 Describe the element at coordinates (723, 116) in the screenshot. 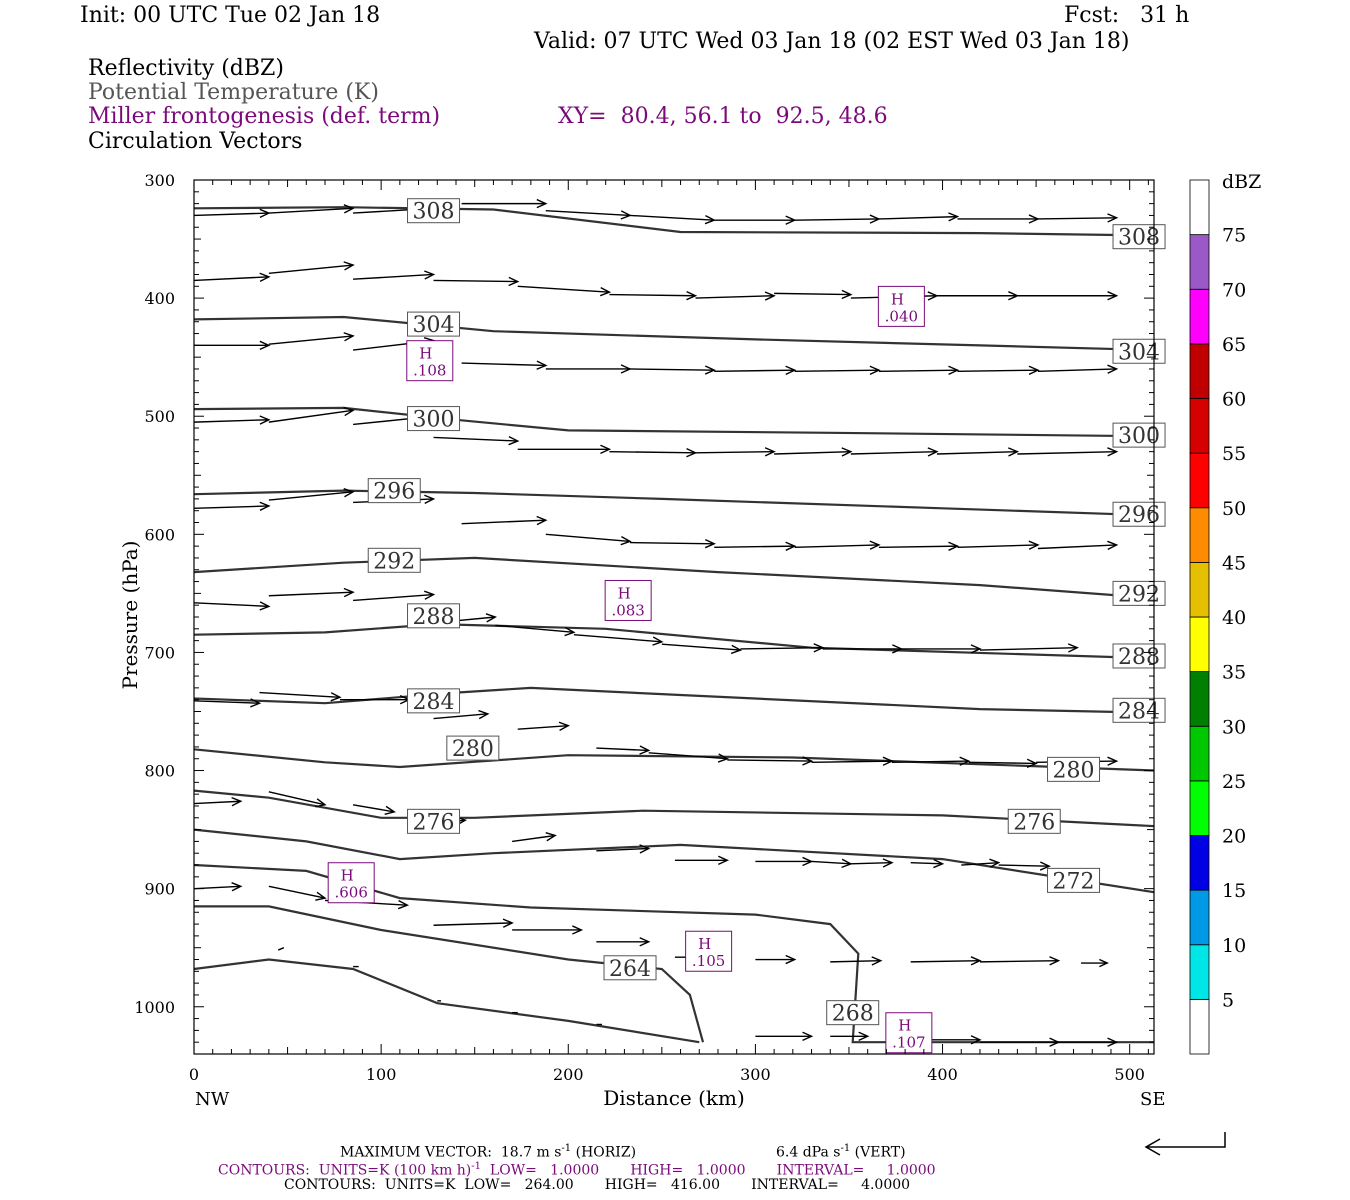

I see `cross-section-coordinates: XY= 80.4, 56.1 to 92.5, 48.6` at that location.